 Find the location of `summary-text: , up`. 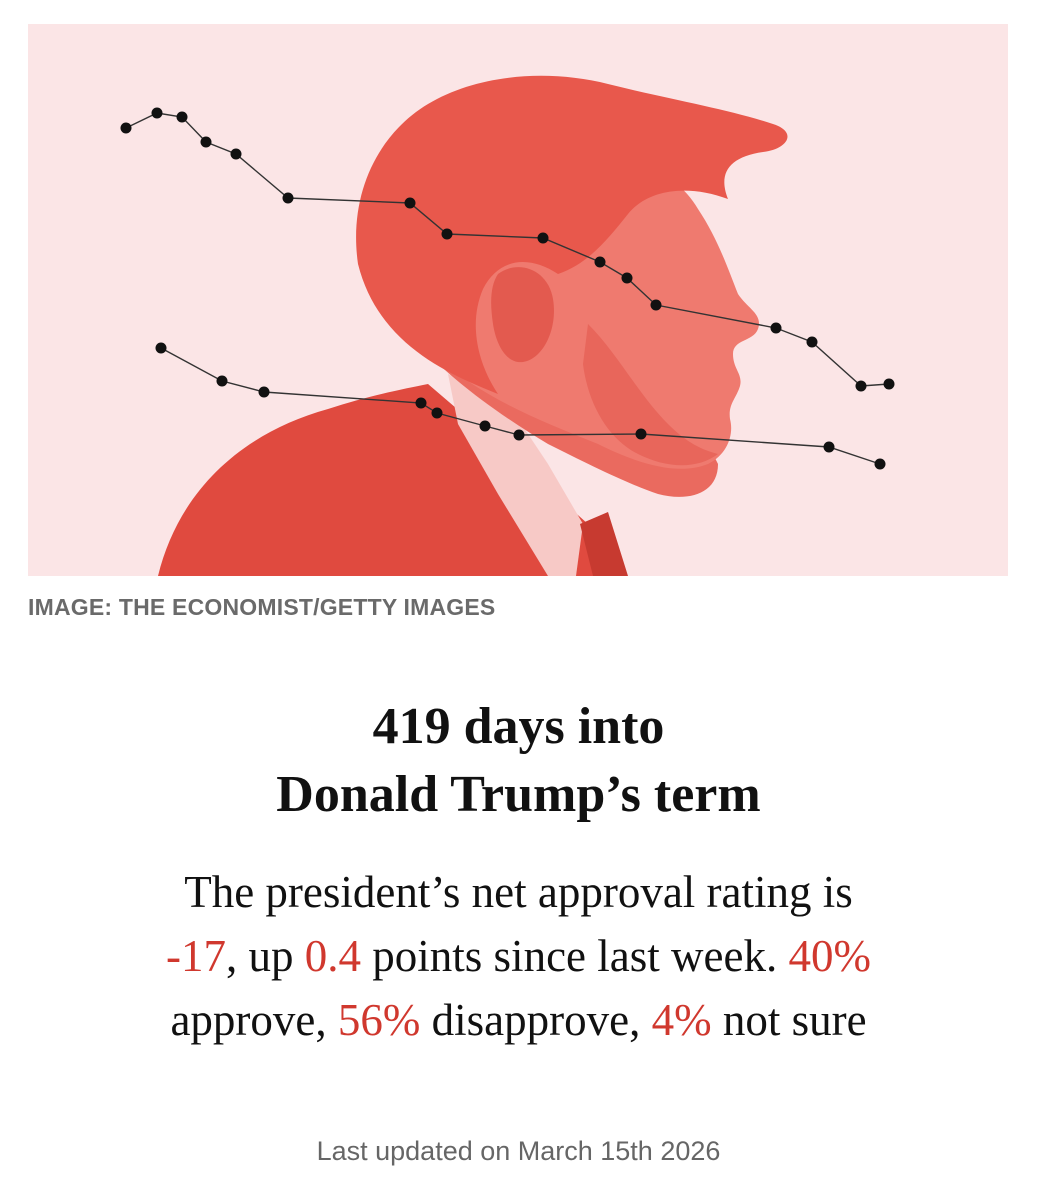

summary-text: , up is located at coordinates (265, 956).